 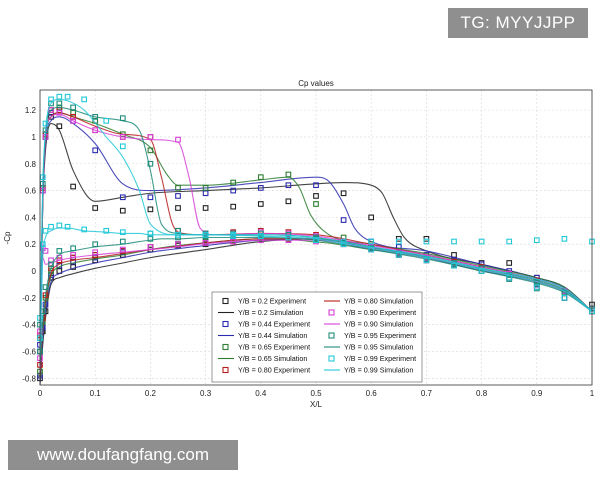 What do you see at coordinates (274, 370) in the screenshot?
I see `legend-label: Y/B = 0.80 Experiment` at bounding box center [274, 370].